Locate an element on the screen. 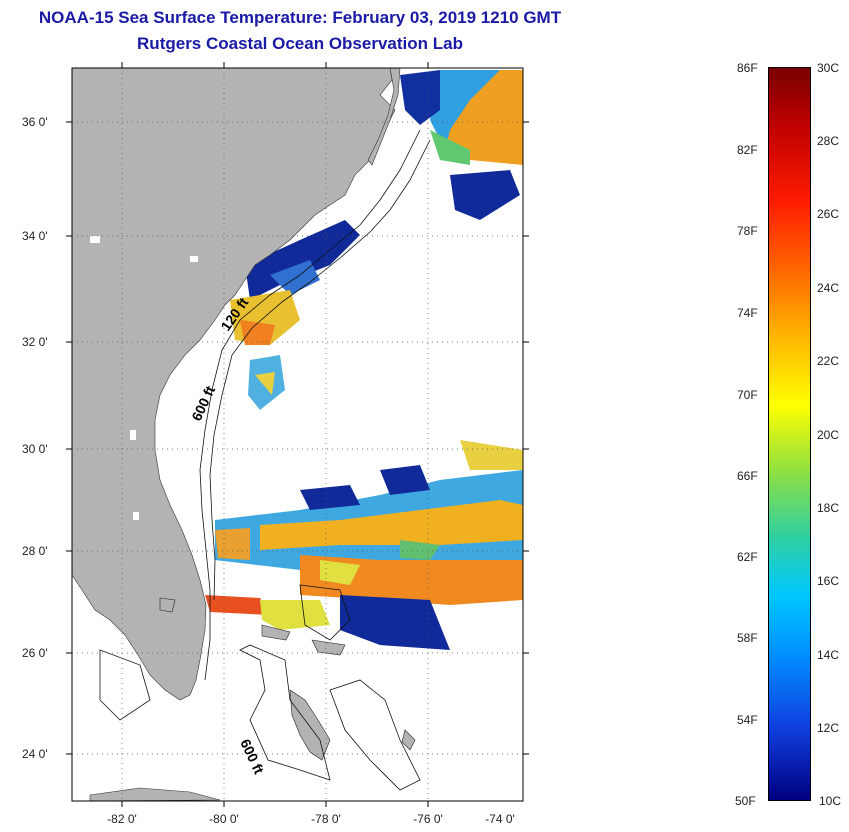 The height and width of the screenshot is (832, 849). lat-label: 26 0' is located at coordinates (35, 653).